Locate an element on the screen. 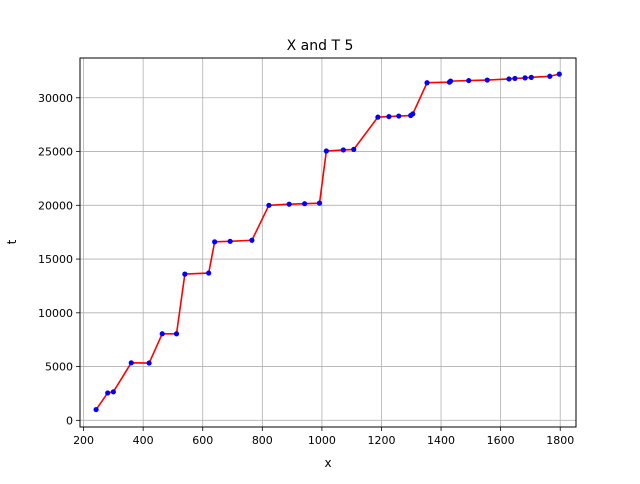 The image size is (640, 484). x-axis-label: x is located at coordinates (327, 463).